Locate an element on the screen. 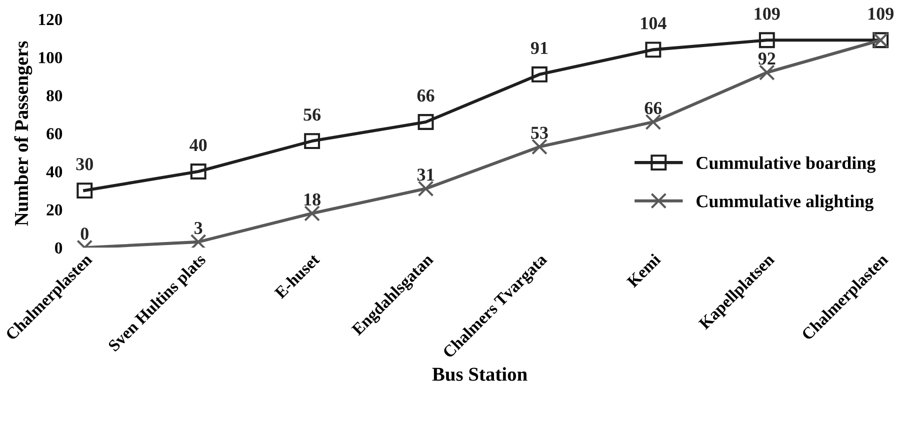 The height and width of the screenshot is (427, 901). legend-label: Cummulative boarding is located at coordinates (786, 164).